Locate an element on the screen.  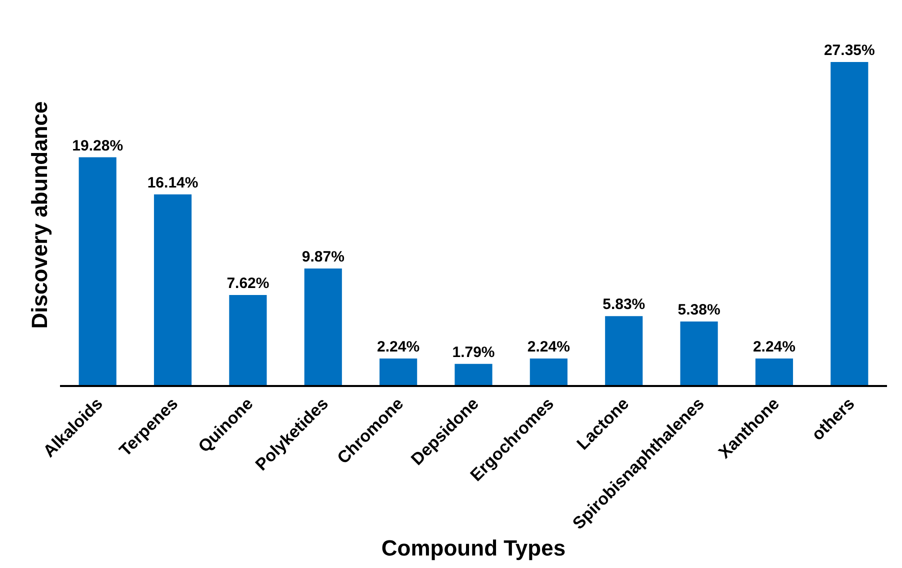
x-axis-title: Compound Types is located at coordinates (473, 547).